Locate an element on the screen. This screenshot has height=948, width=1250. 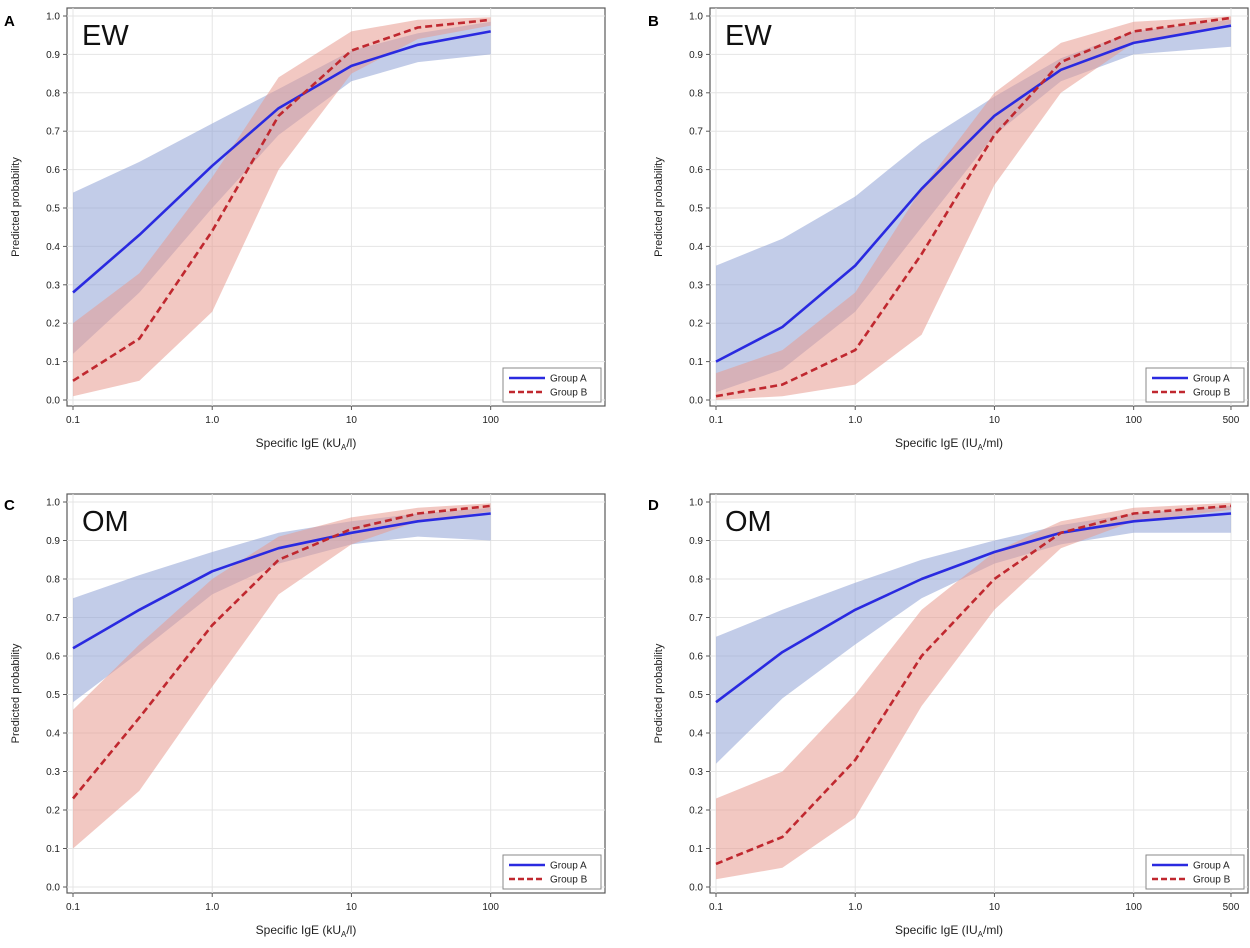
panel-letter: C is located at coordinates (9, 505).